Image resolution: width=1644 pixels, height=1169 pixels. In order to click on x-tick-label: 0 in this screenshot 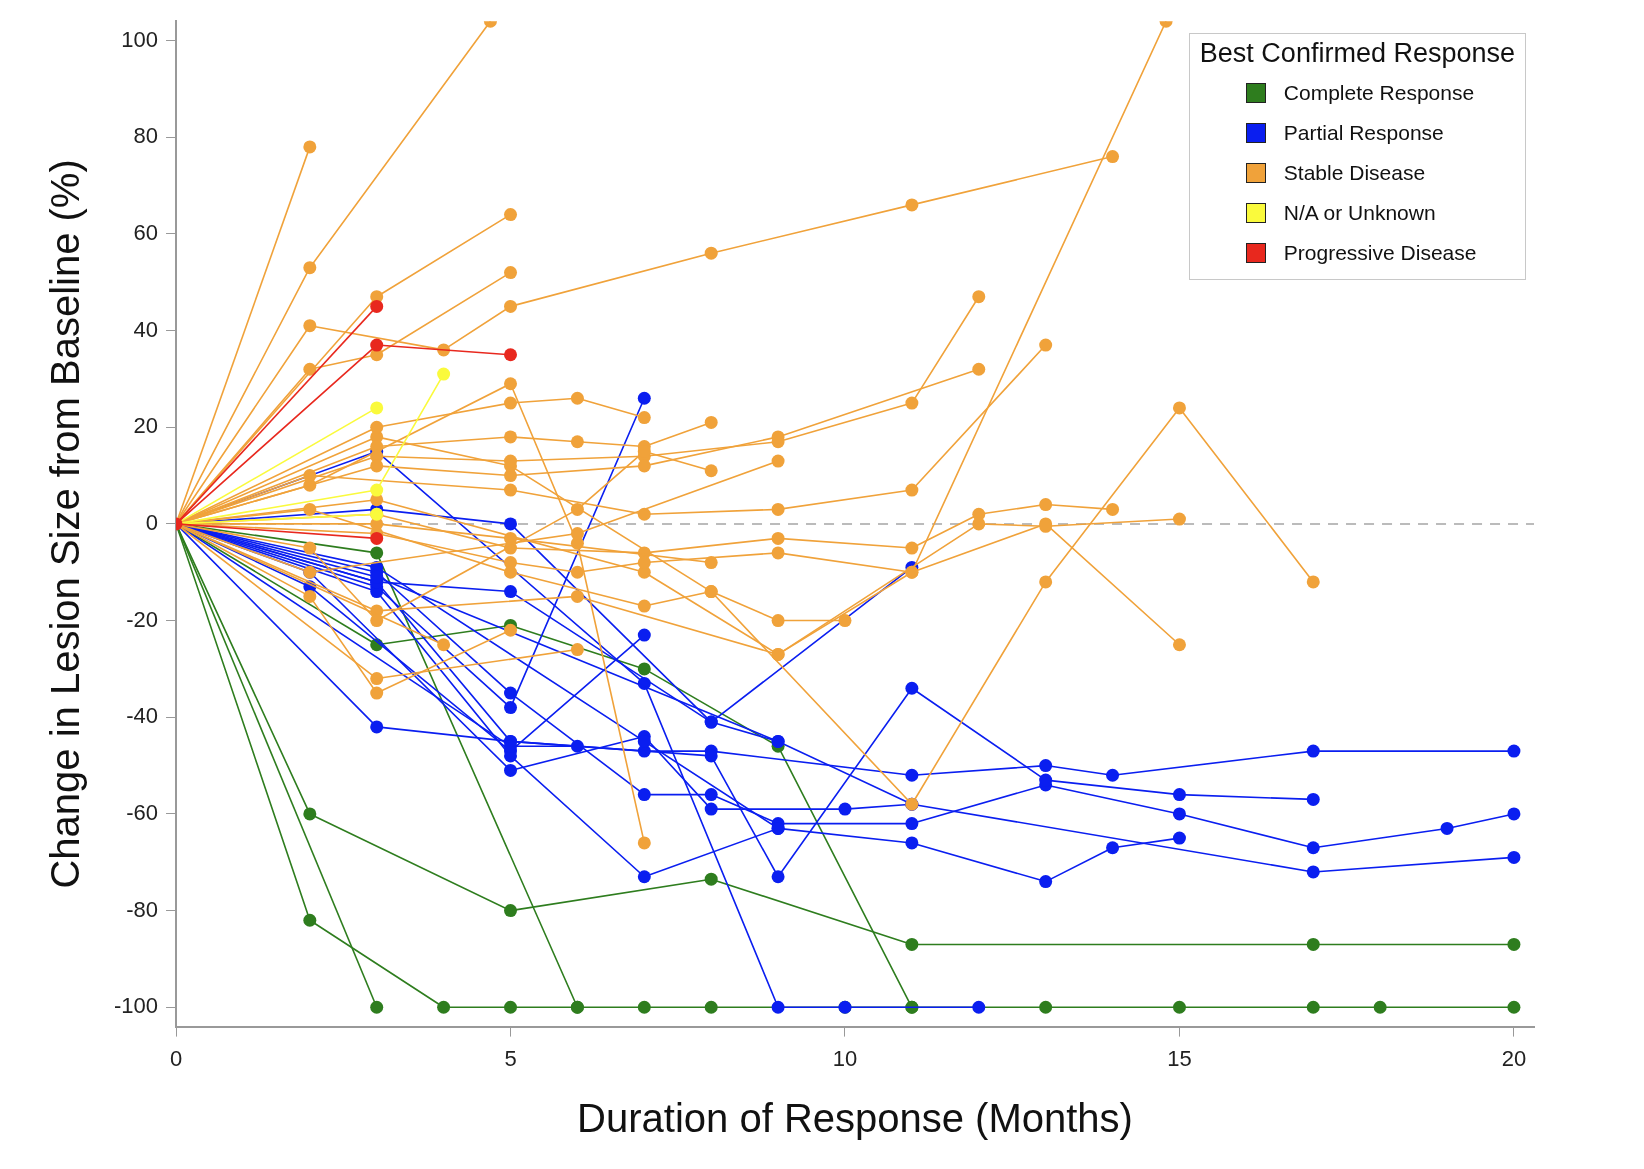, I will do `click(176, 1058)`.